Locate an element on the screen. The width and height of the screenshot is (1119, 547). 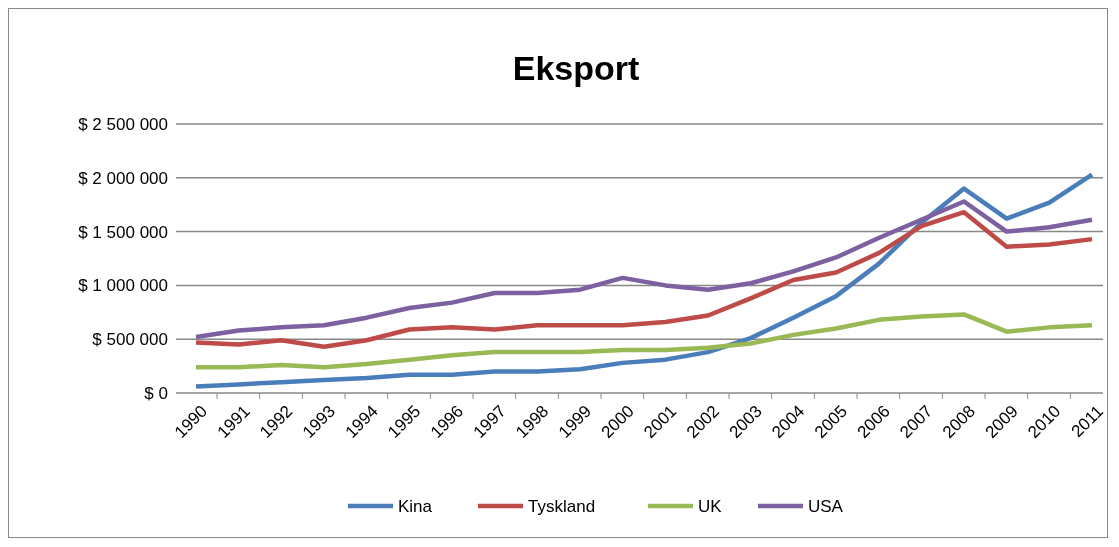
y-tick-label: $ 500 000 is located at coordinates (130, 340).